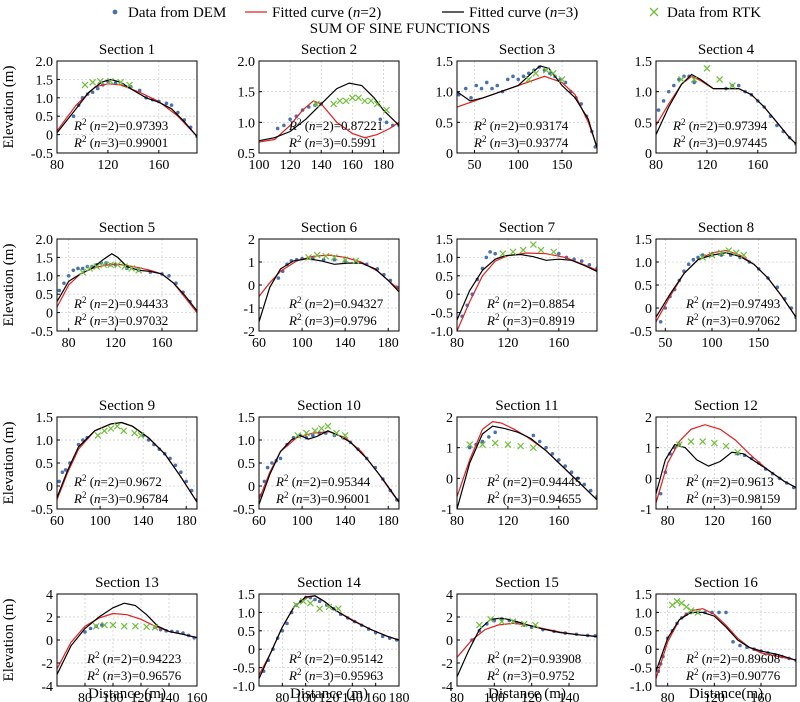 This screenshot has height=702, width=800. Describe the element at coordinates (249, 332) in the screenshot. I see `y-tick-label: -2` at that location.